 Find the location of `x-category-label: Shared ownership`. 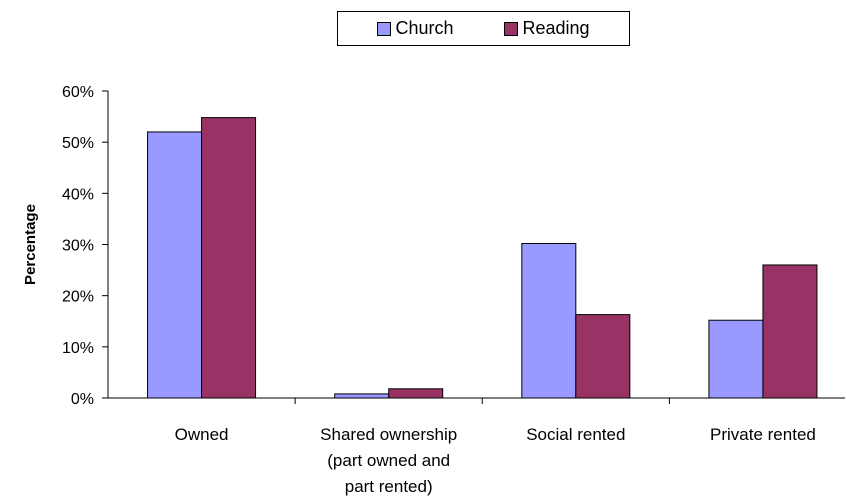

x-category-label: Shared ownership is located at coordinates (388, 434).